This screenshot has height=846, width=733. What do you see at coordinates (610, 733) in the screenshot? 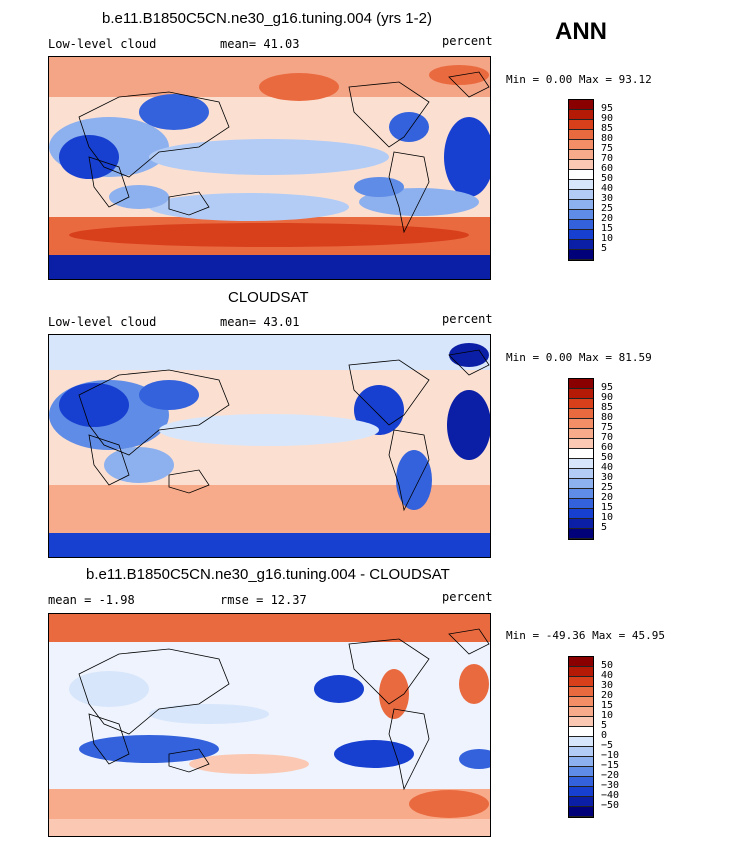
I see `colorbar-ticks: 50 40 30 20 15 10 5 0 −5 −10 −15 −20 −30 −40 −50` at bounding box center [610, 733].